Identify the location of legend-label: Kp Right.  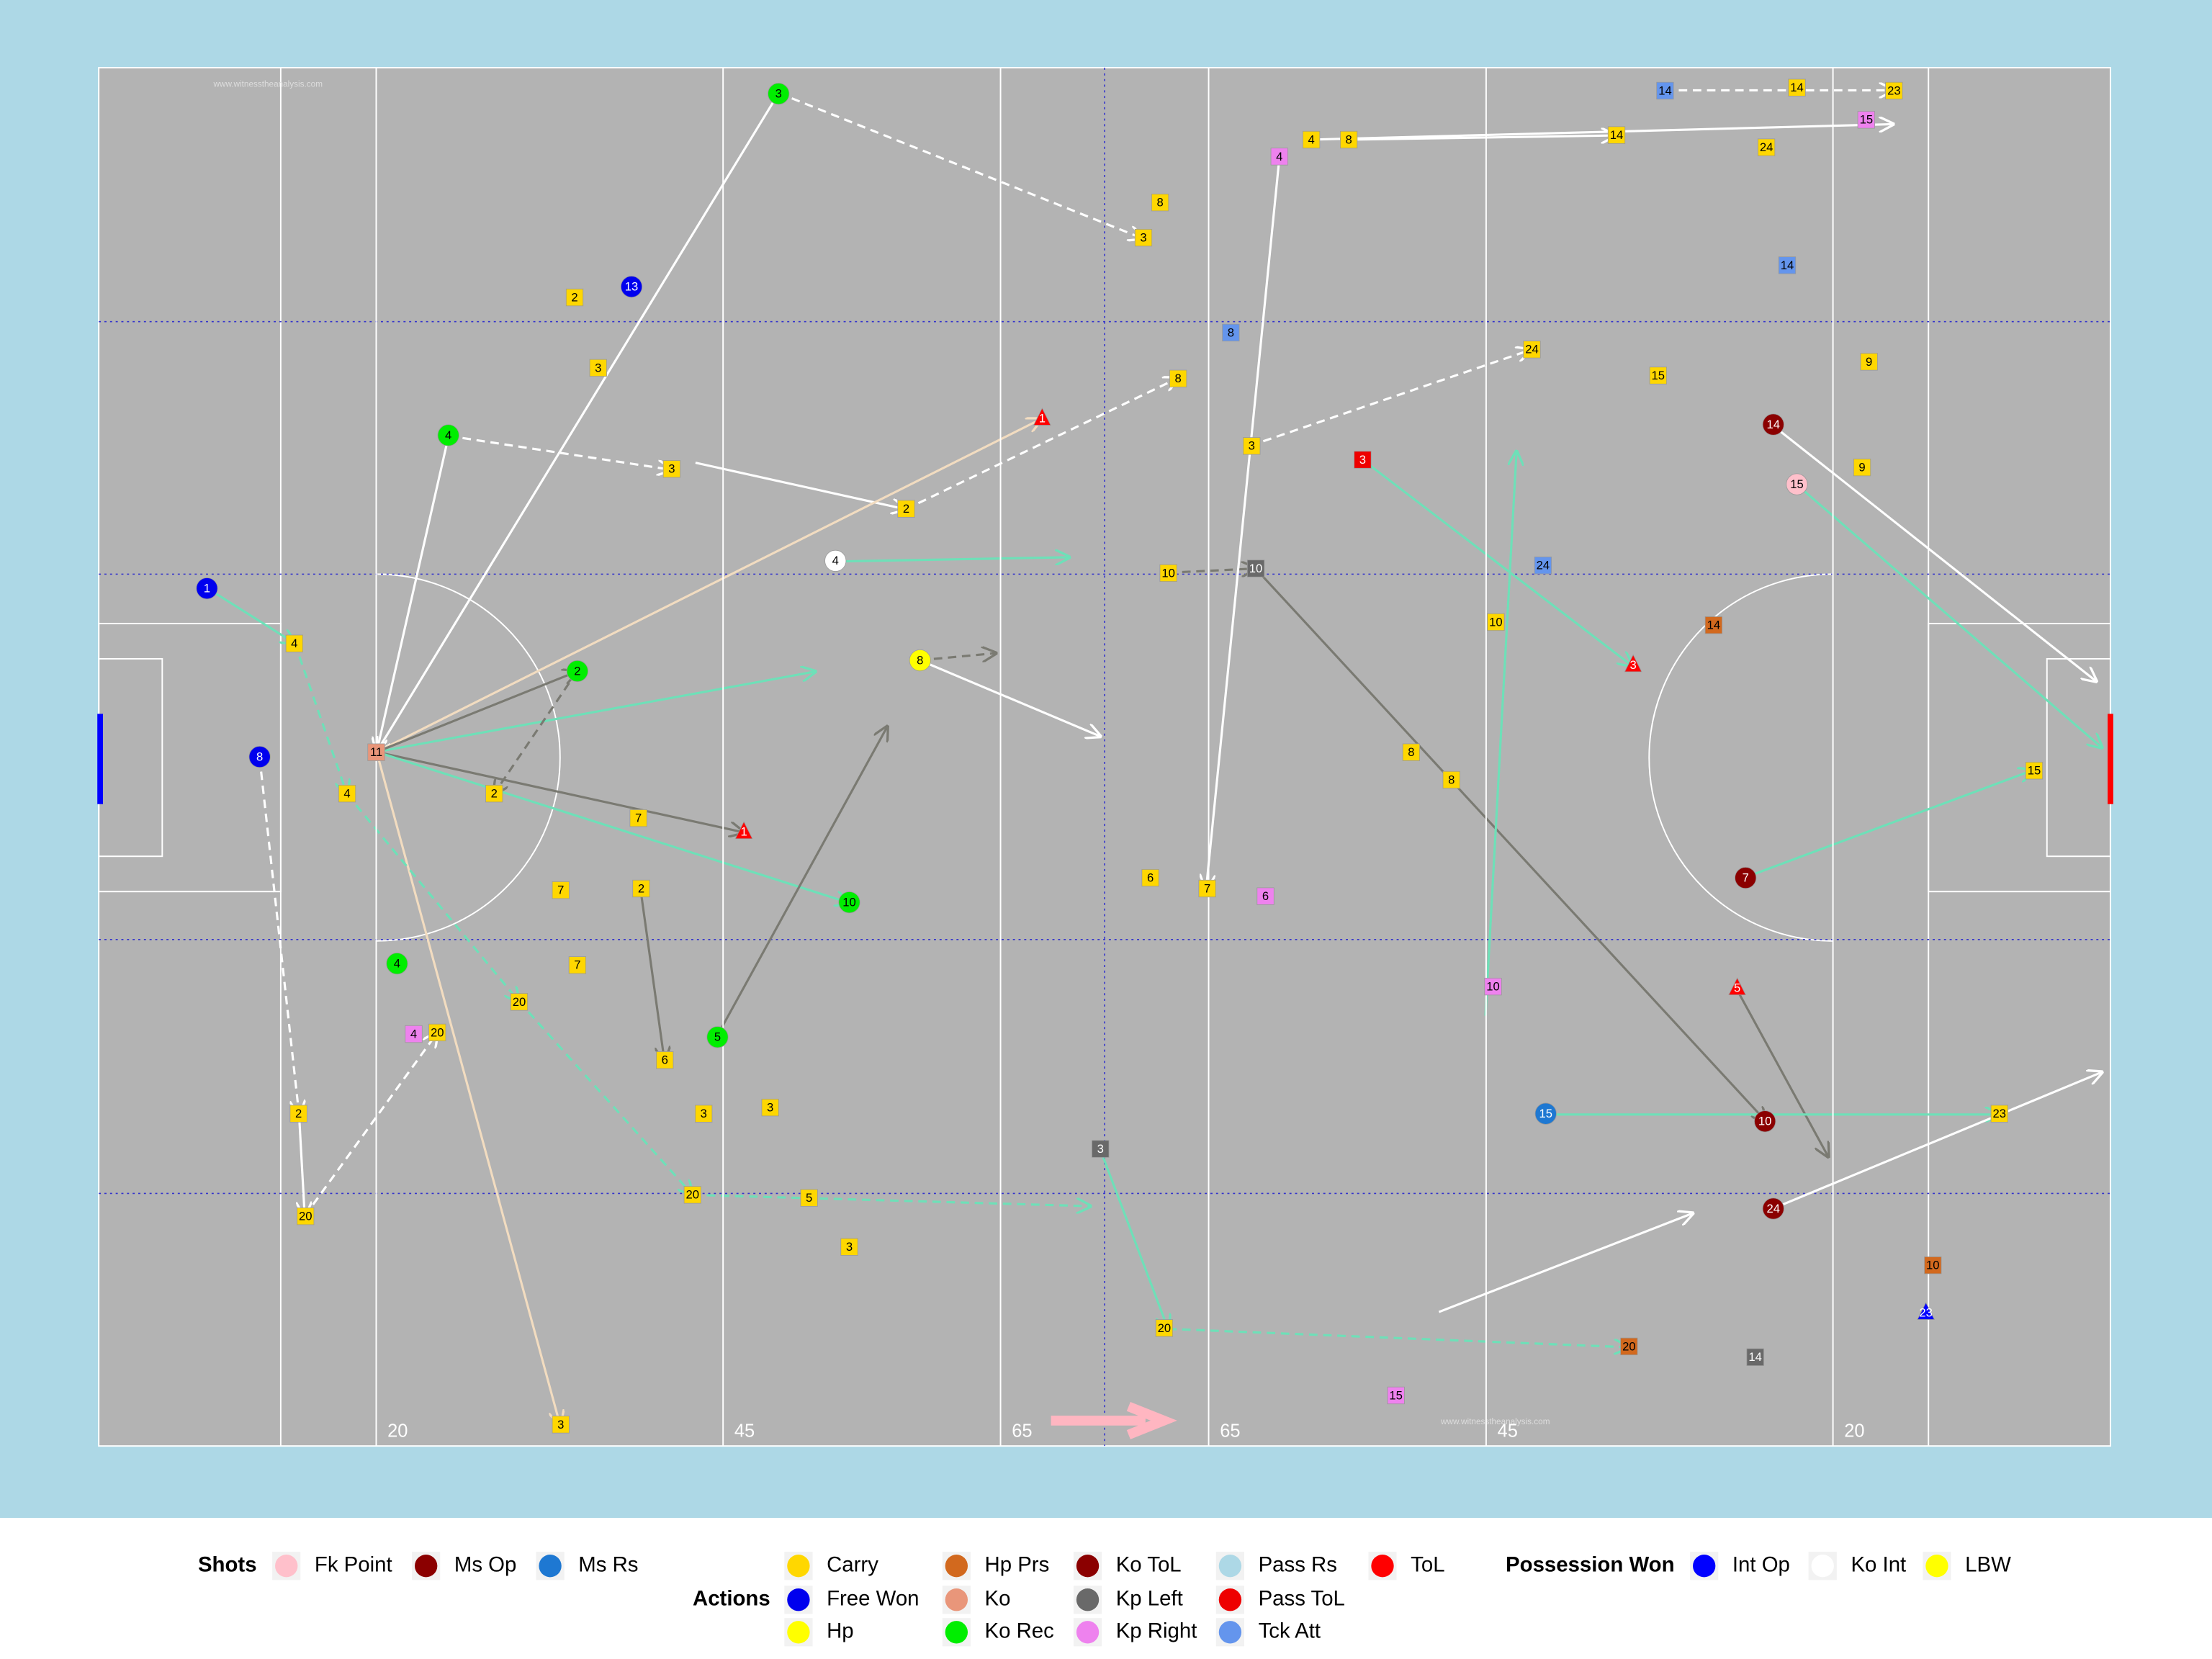
(1156, 1631).